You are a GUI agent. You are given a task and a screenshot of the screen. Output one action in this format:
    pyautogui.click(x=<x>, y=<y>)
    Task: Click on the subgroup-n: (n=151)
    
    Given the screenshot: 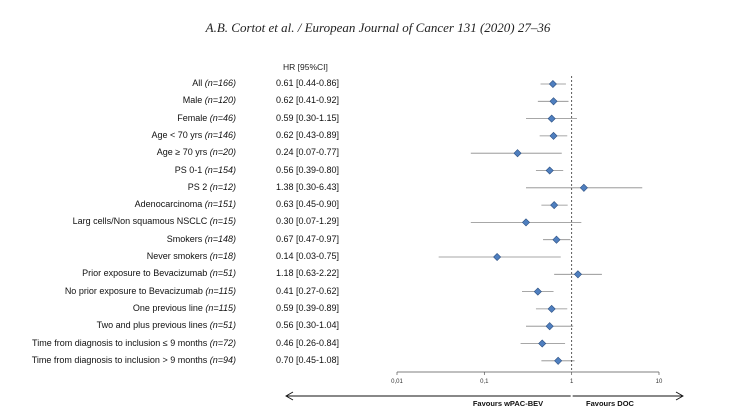 What is the action you would take?
    pyautogui.click(x=220, y=204)
    